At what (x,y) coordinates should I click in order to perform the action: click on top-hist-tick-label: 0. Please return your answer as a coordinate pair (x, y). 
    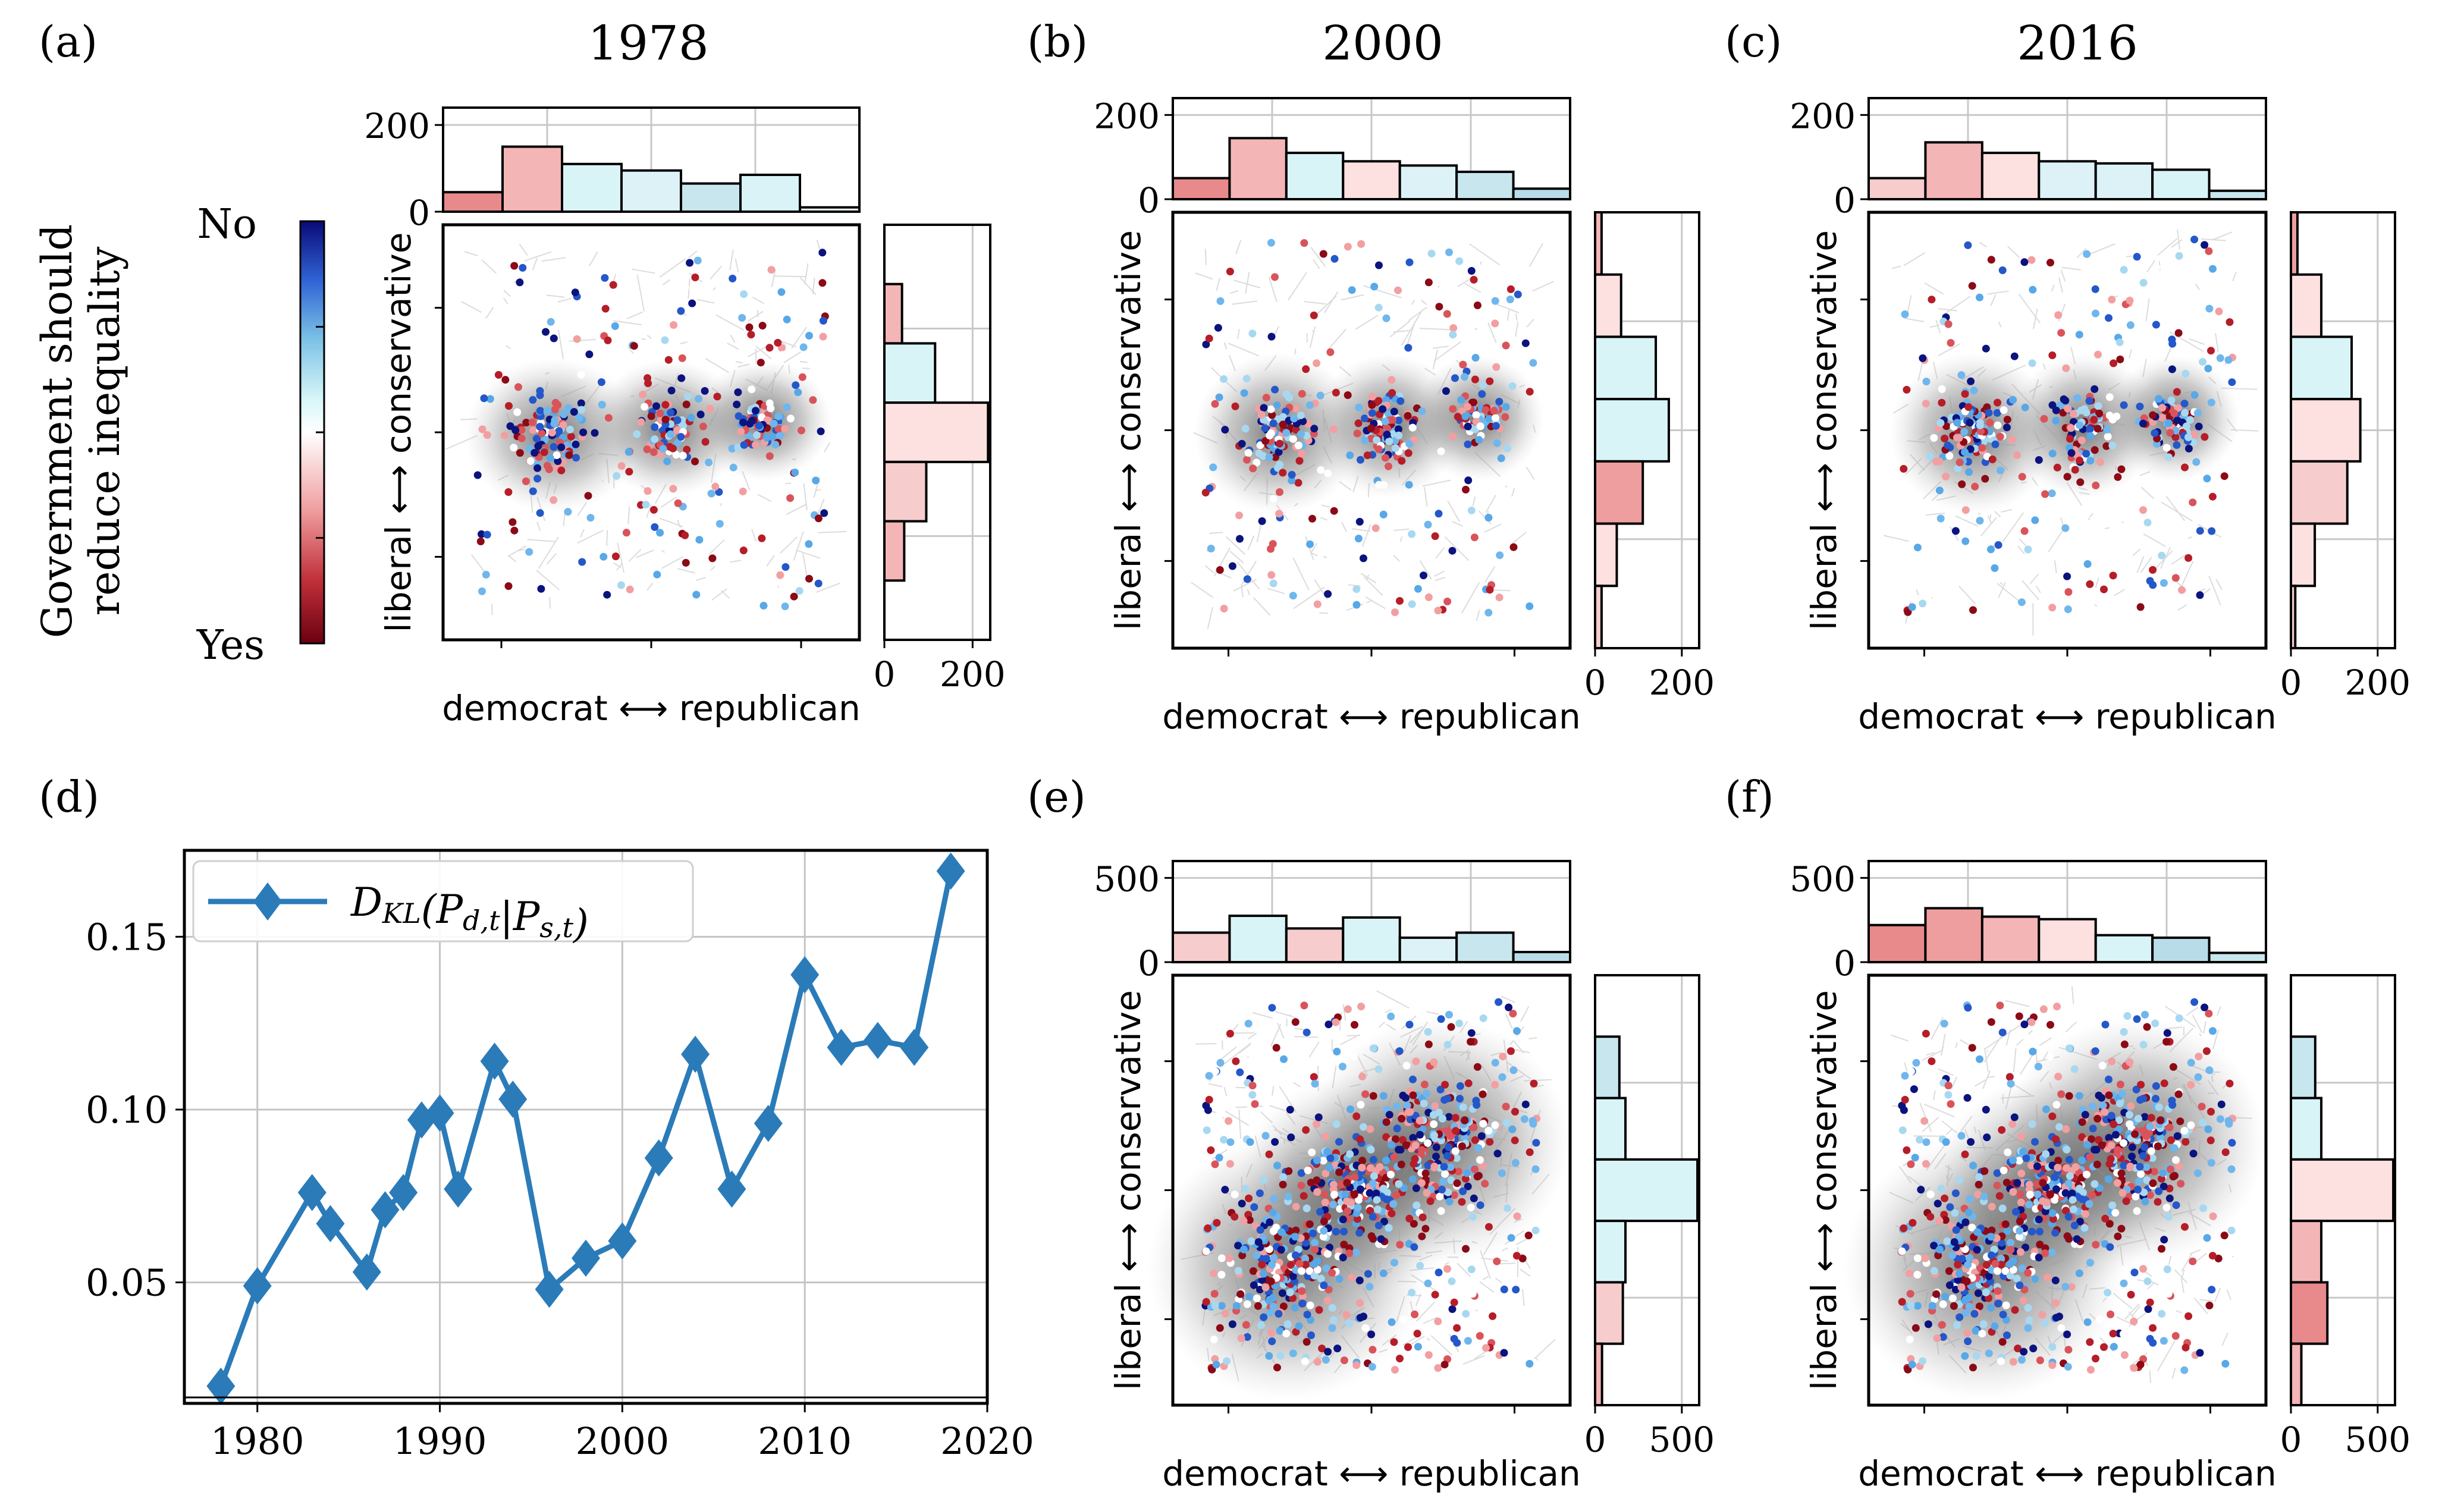
    Looking at the image, I should click on (419, 213).